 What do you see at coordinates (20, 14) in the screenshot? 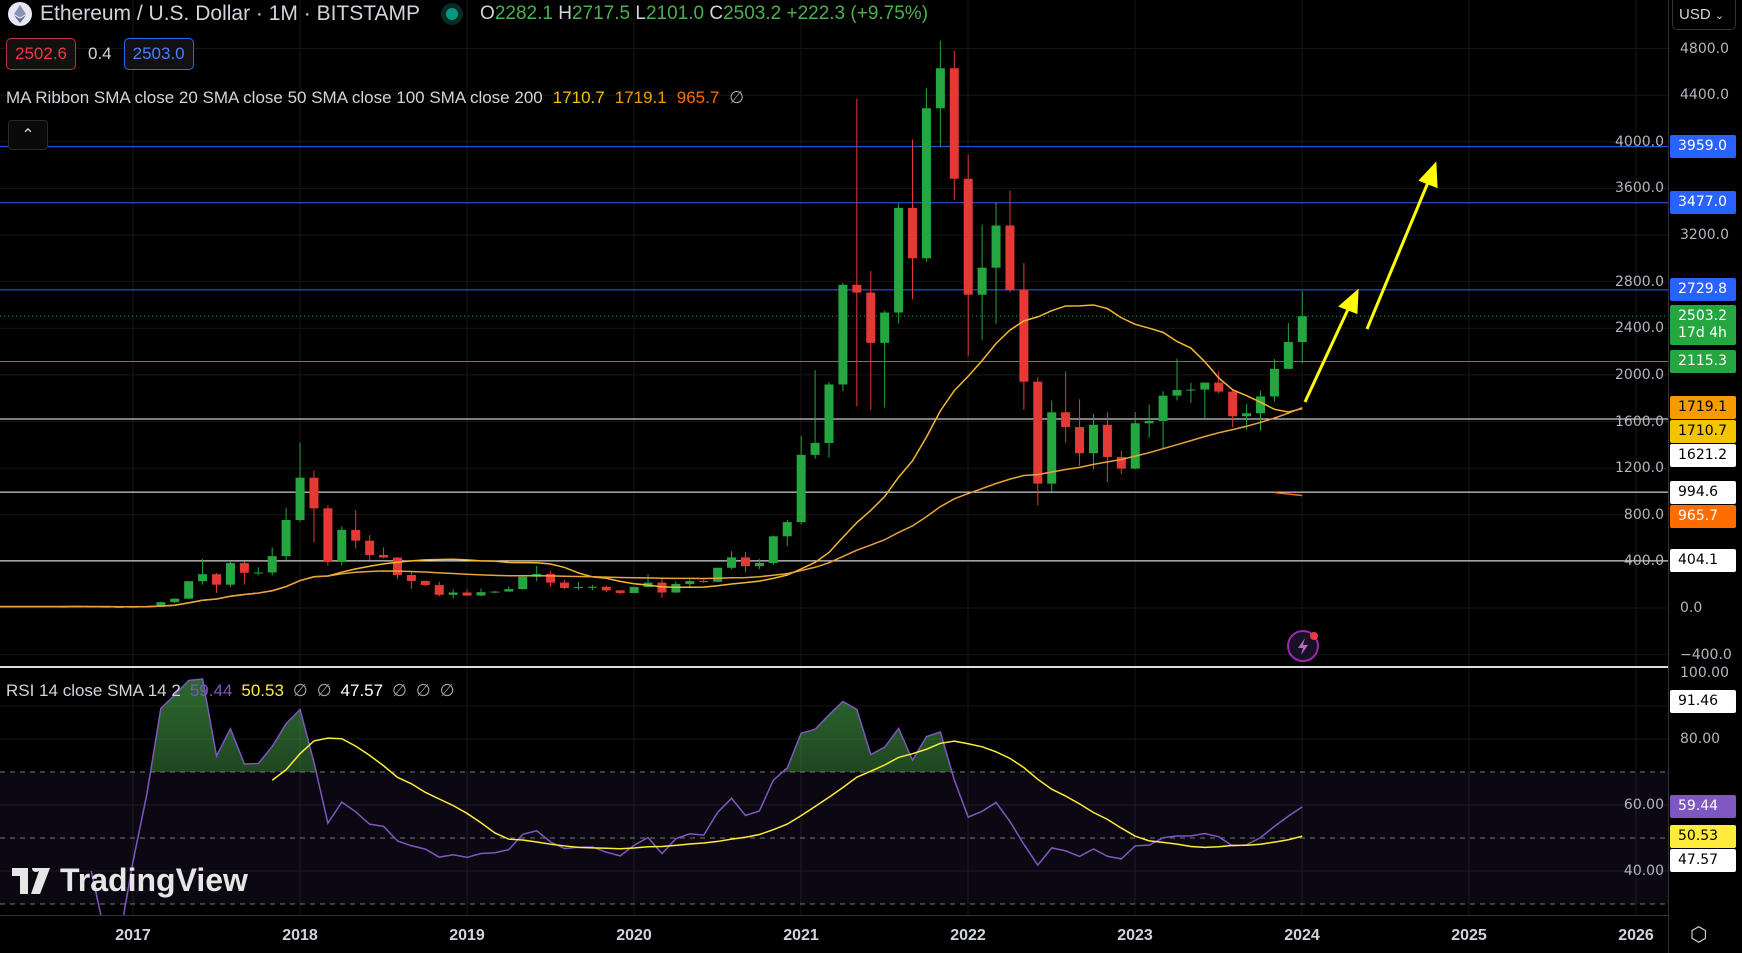
I see `ethereum-icon` at bounding box center [20, 14].